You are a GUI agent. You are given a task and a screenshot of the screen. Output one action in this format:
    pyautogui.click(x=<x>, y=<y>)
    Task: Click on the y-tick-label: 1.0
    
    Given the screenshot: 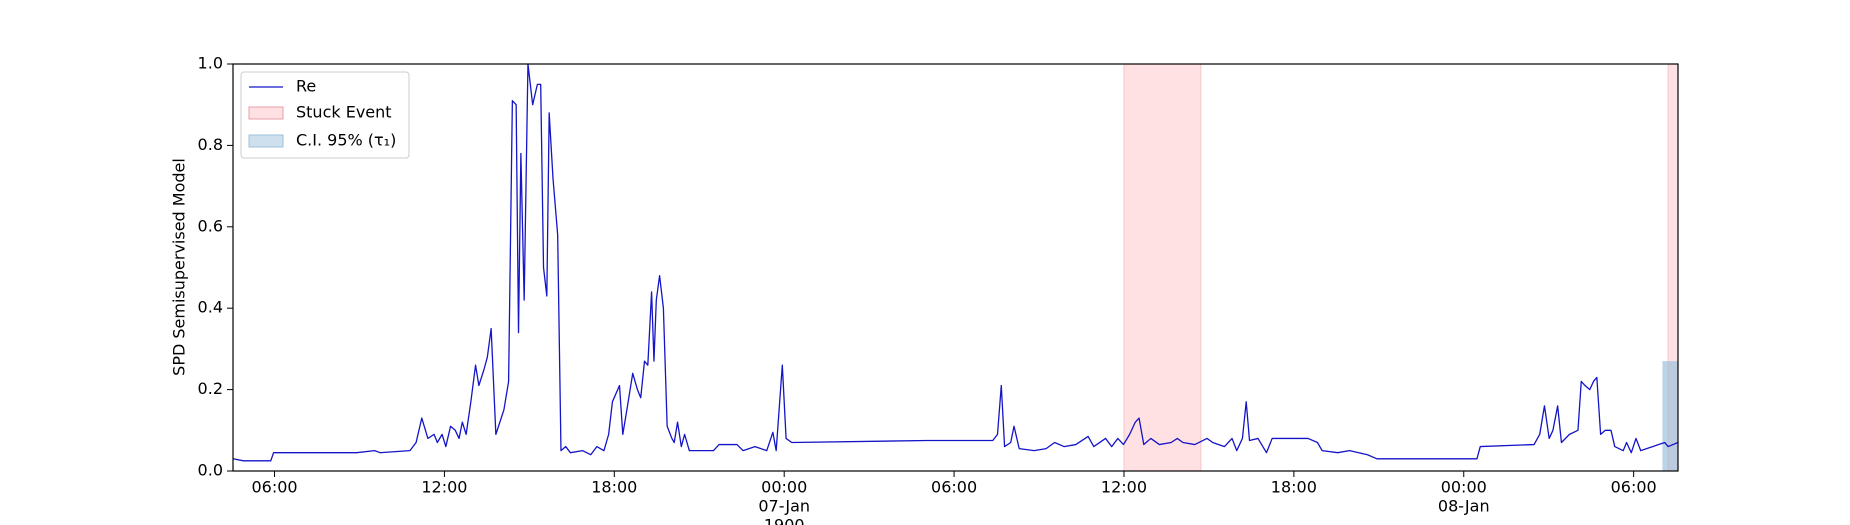 What is the action you would take?
    pyautogui.click(x=210, y=63)
    